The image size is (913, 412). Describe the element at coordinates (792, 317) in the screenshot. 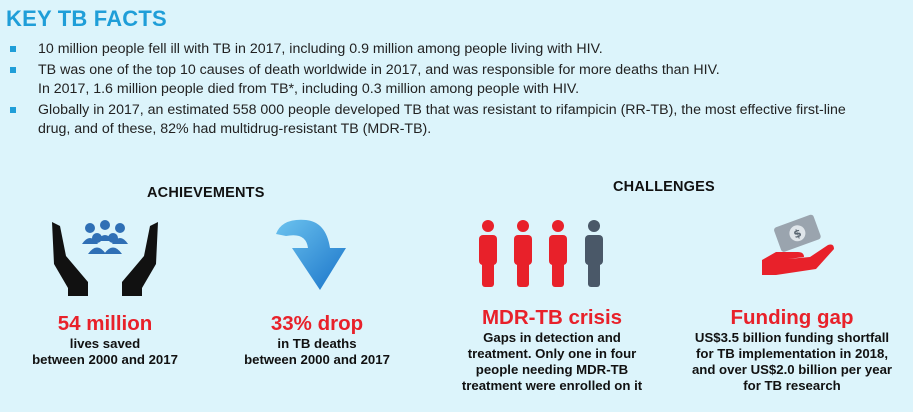

I see `funding-gap-headline: Funding gap` at that location.